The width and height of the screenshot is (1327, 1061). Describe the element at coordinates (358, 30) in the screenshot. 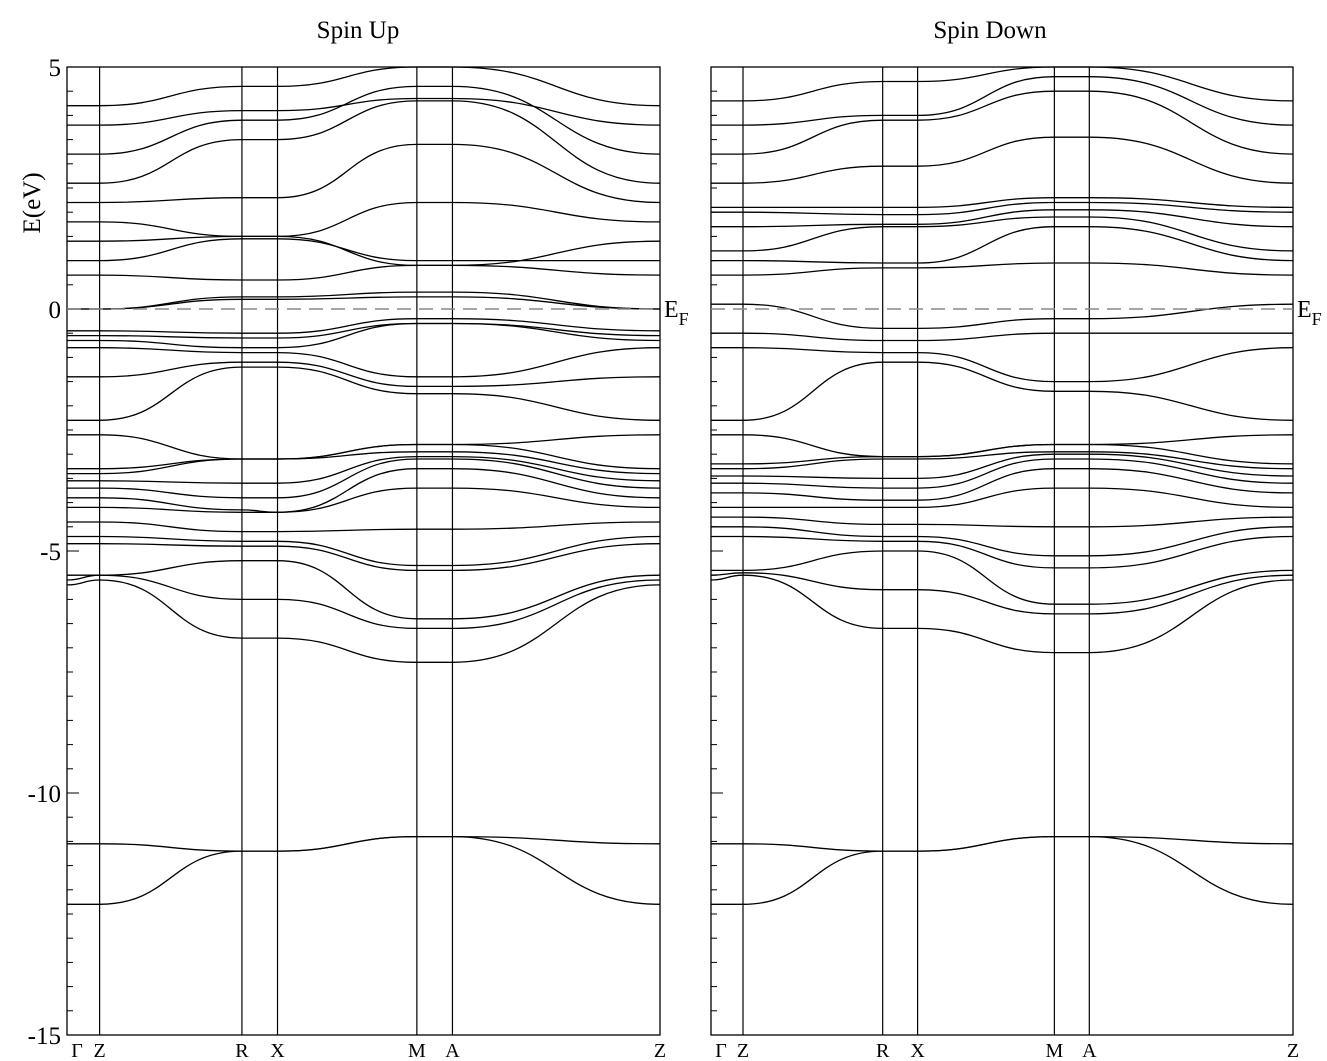

I see `spin-up-title: Spin Up` at that location.